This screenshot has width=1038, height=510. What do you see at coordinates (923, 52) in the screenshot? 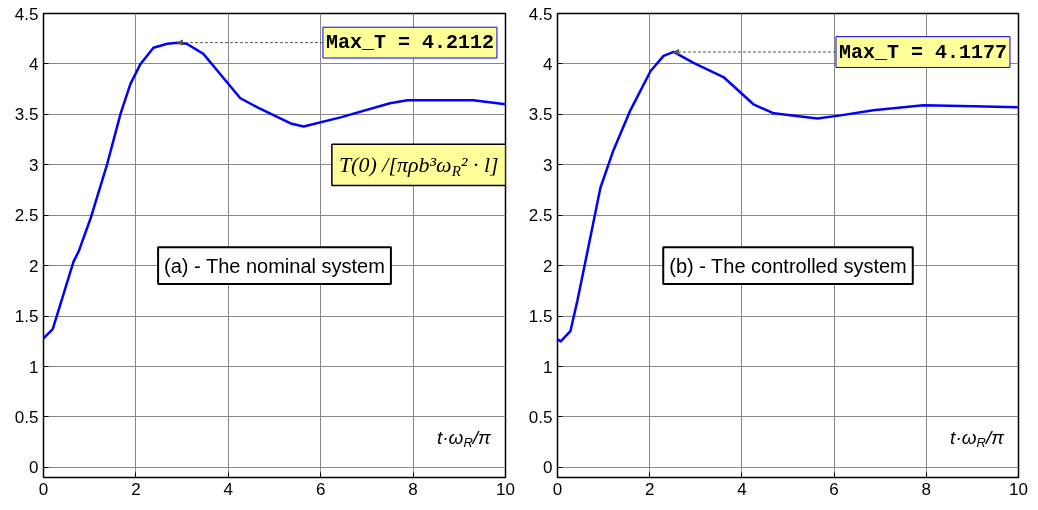
I see `annotation: Max_T = 4.1177` at bounding box center [923, 52].